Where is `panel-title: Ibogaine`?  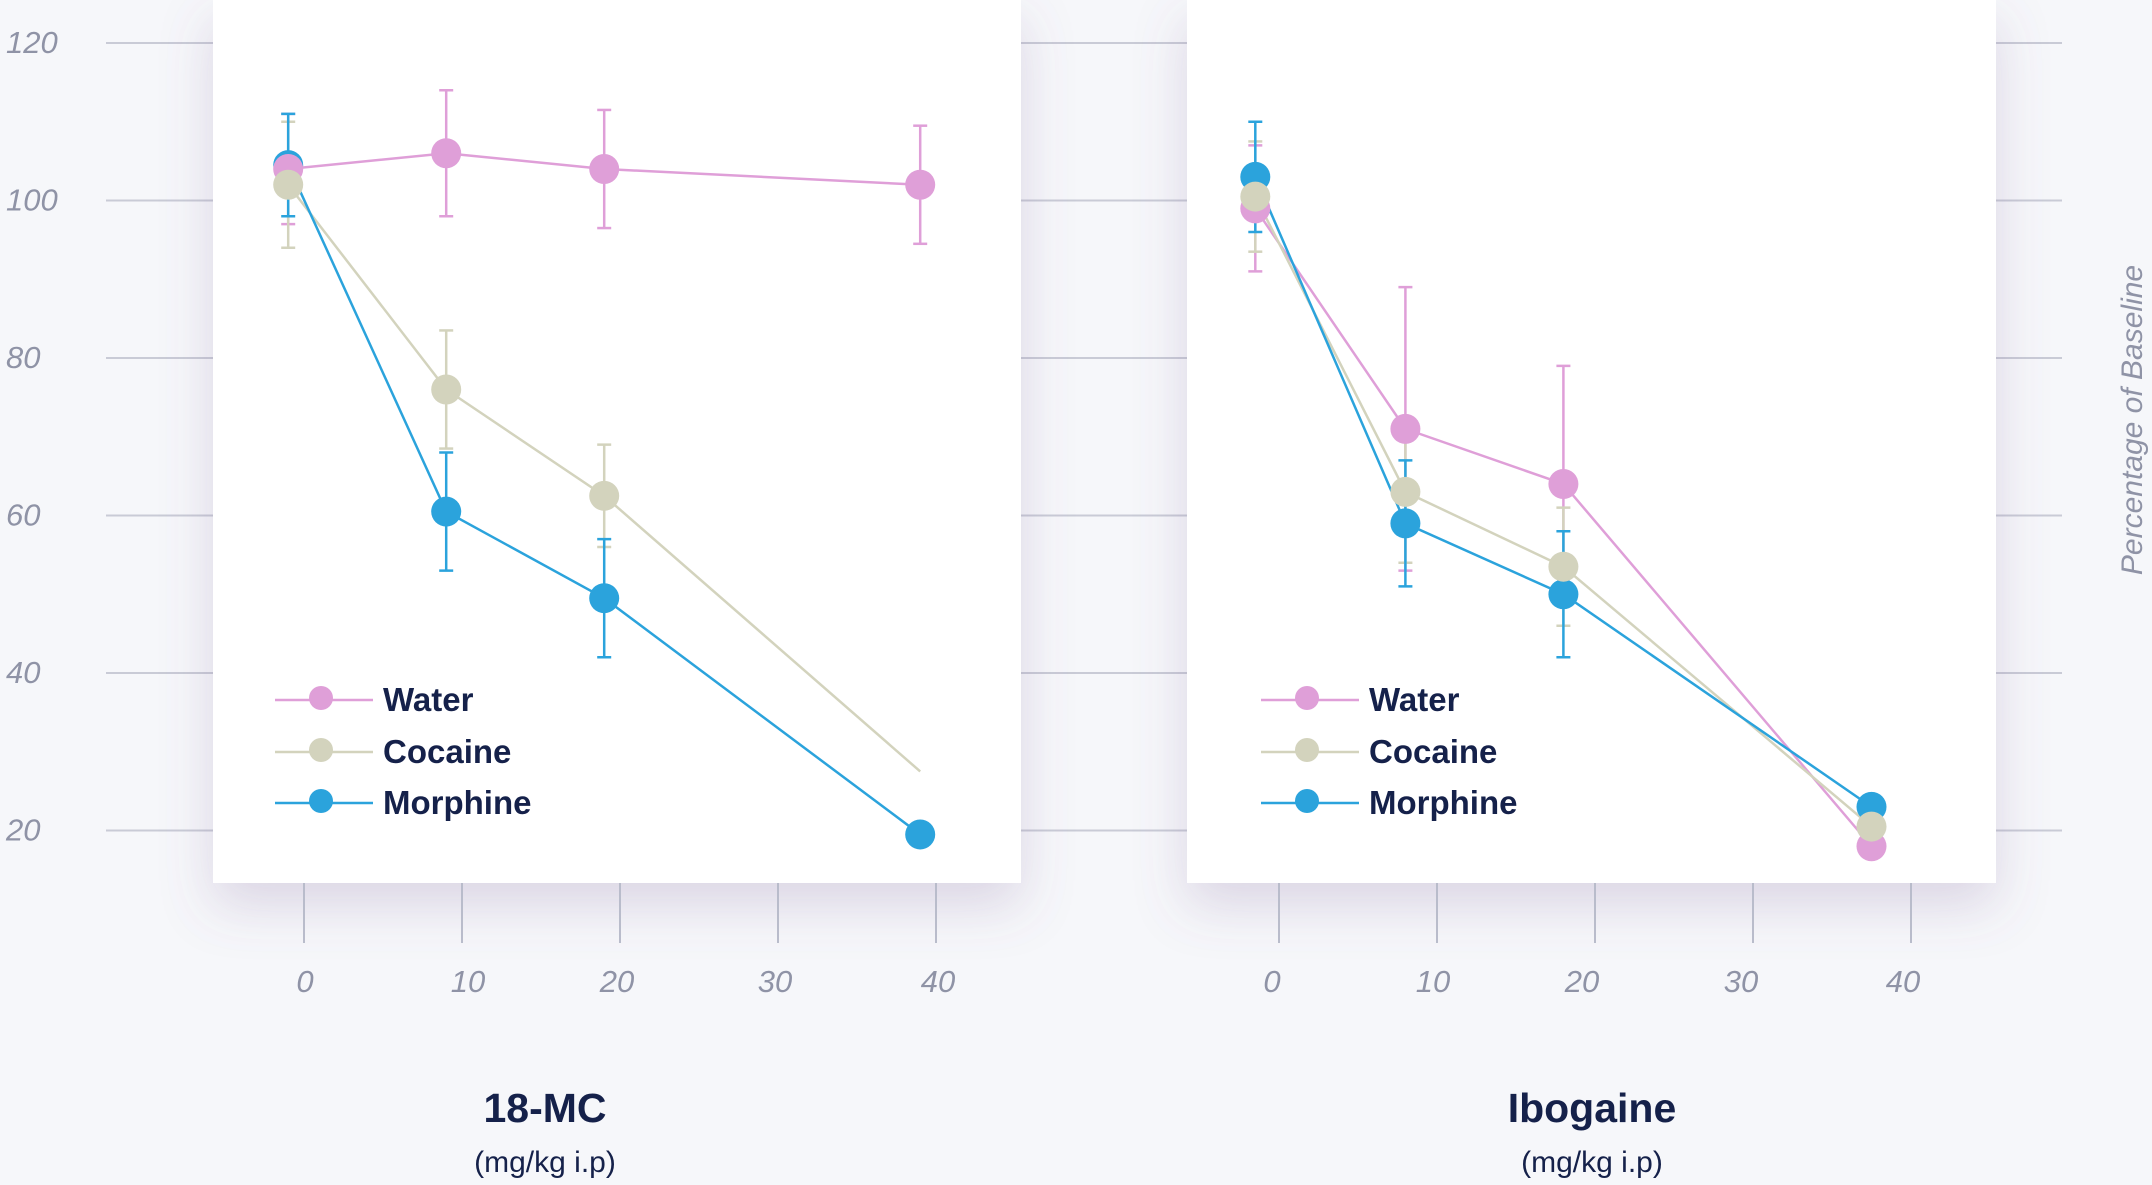
panel-title: Ibogaine is located at coordinates (1592, 1108).